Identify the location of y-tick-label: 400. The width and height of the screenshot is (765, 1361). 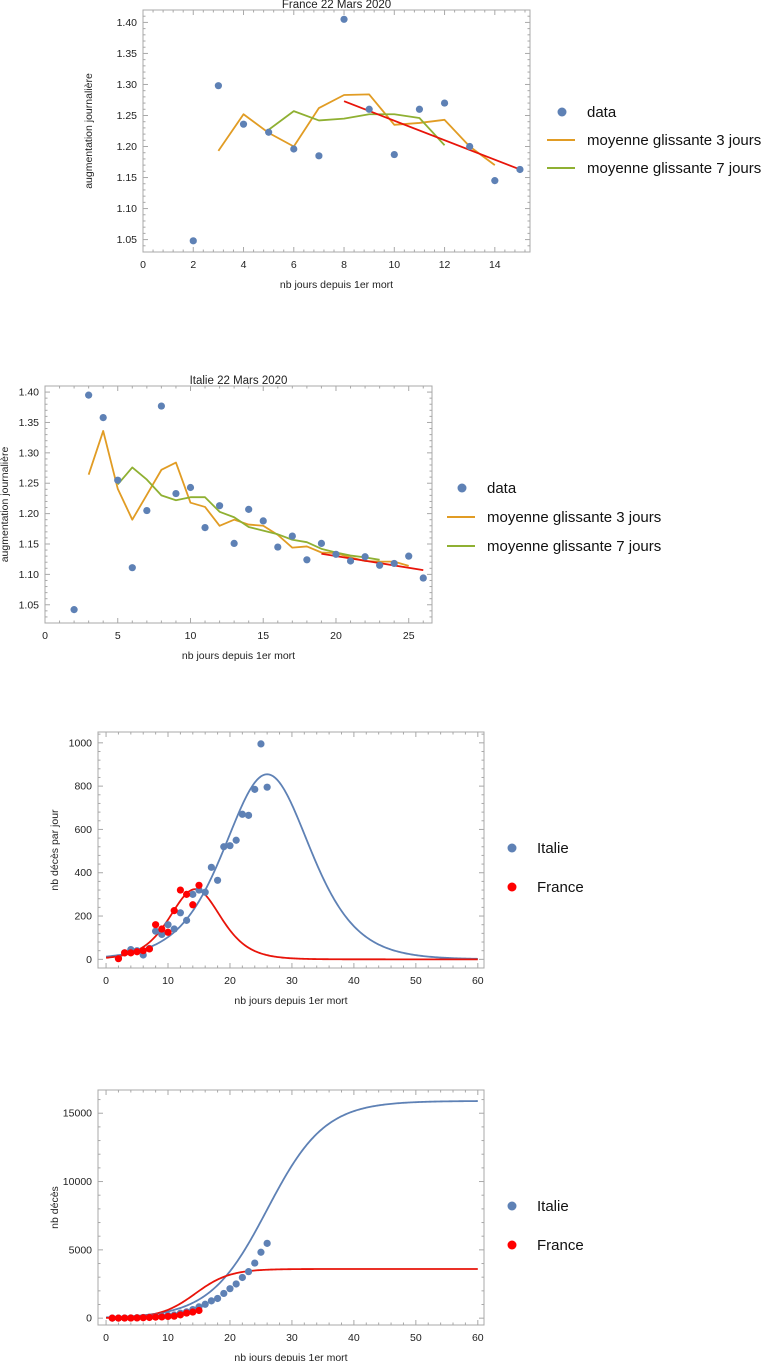
(83, 873).